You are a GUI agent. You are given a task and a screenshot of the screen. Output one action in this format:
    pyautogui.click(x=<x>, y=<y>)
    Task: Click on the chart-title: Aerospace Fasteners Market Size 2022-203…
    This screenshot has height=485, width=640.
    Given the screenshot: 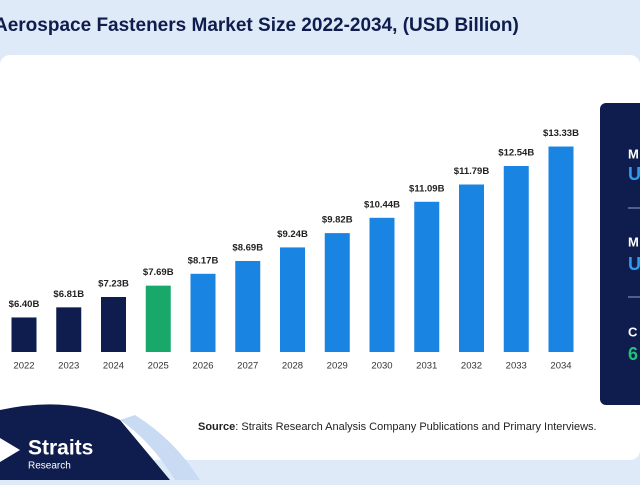 What is the action you would take?
    pyautogui.click(x=259, y=25)
    